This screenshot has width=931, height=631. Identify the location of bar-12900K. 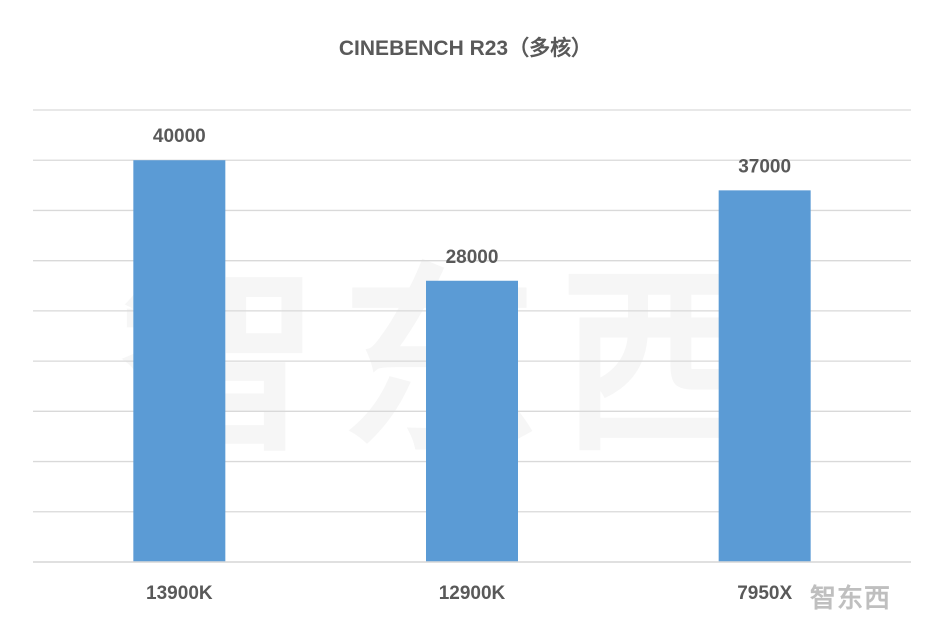
(472, 421).